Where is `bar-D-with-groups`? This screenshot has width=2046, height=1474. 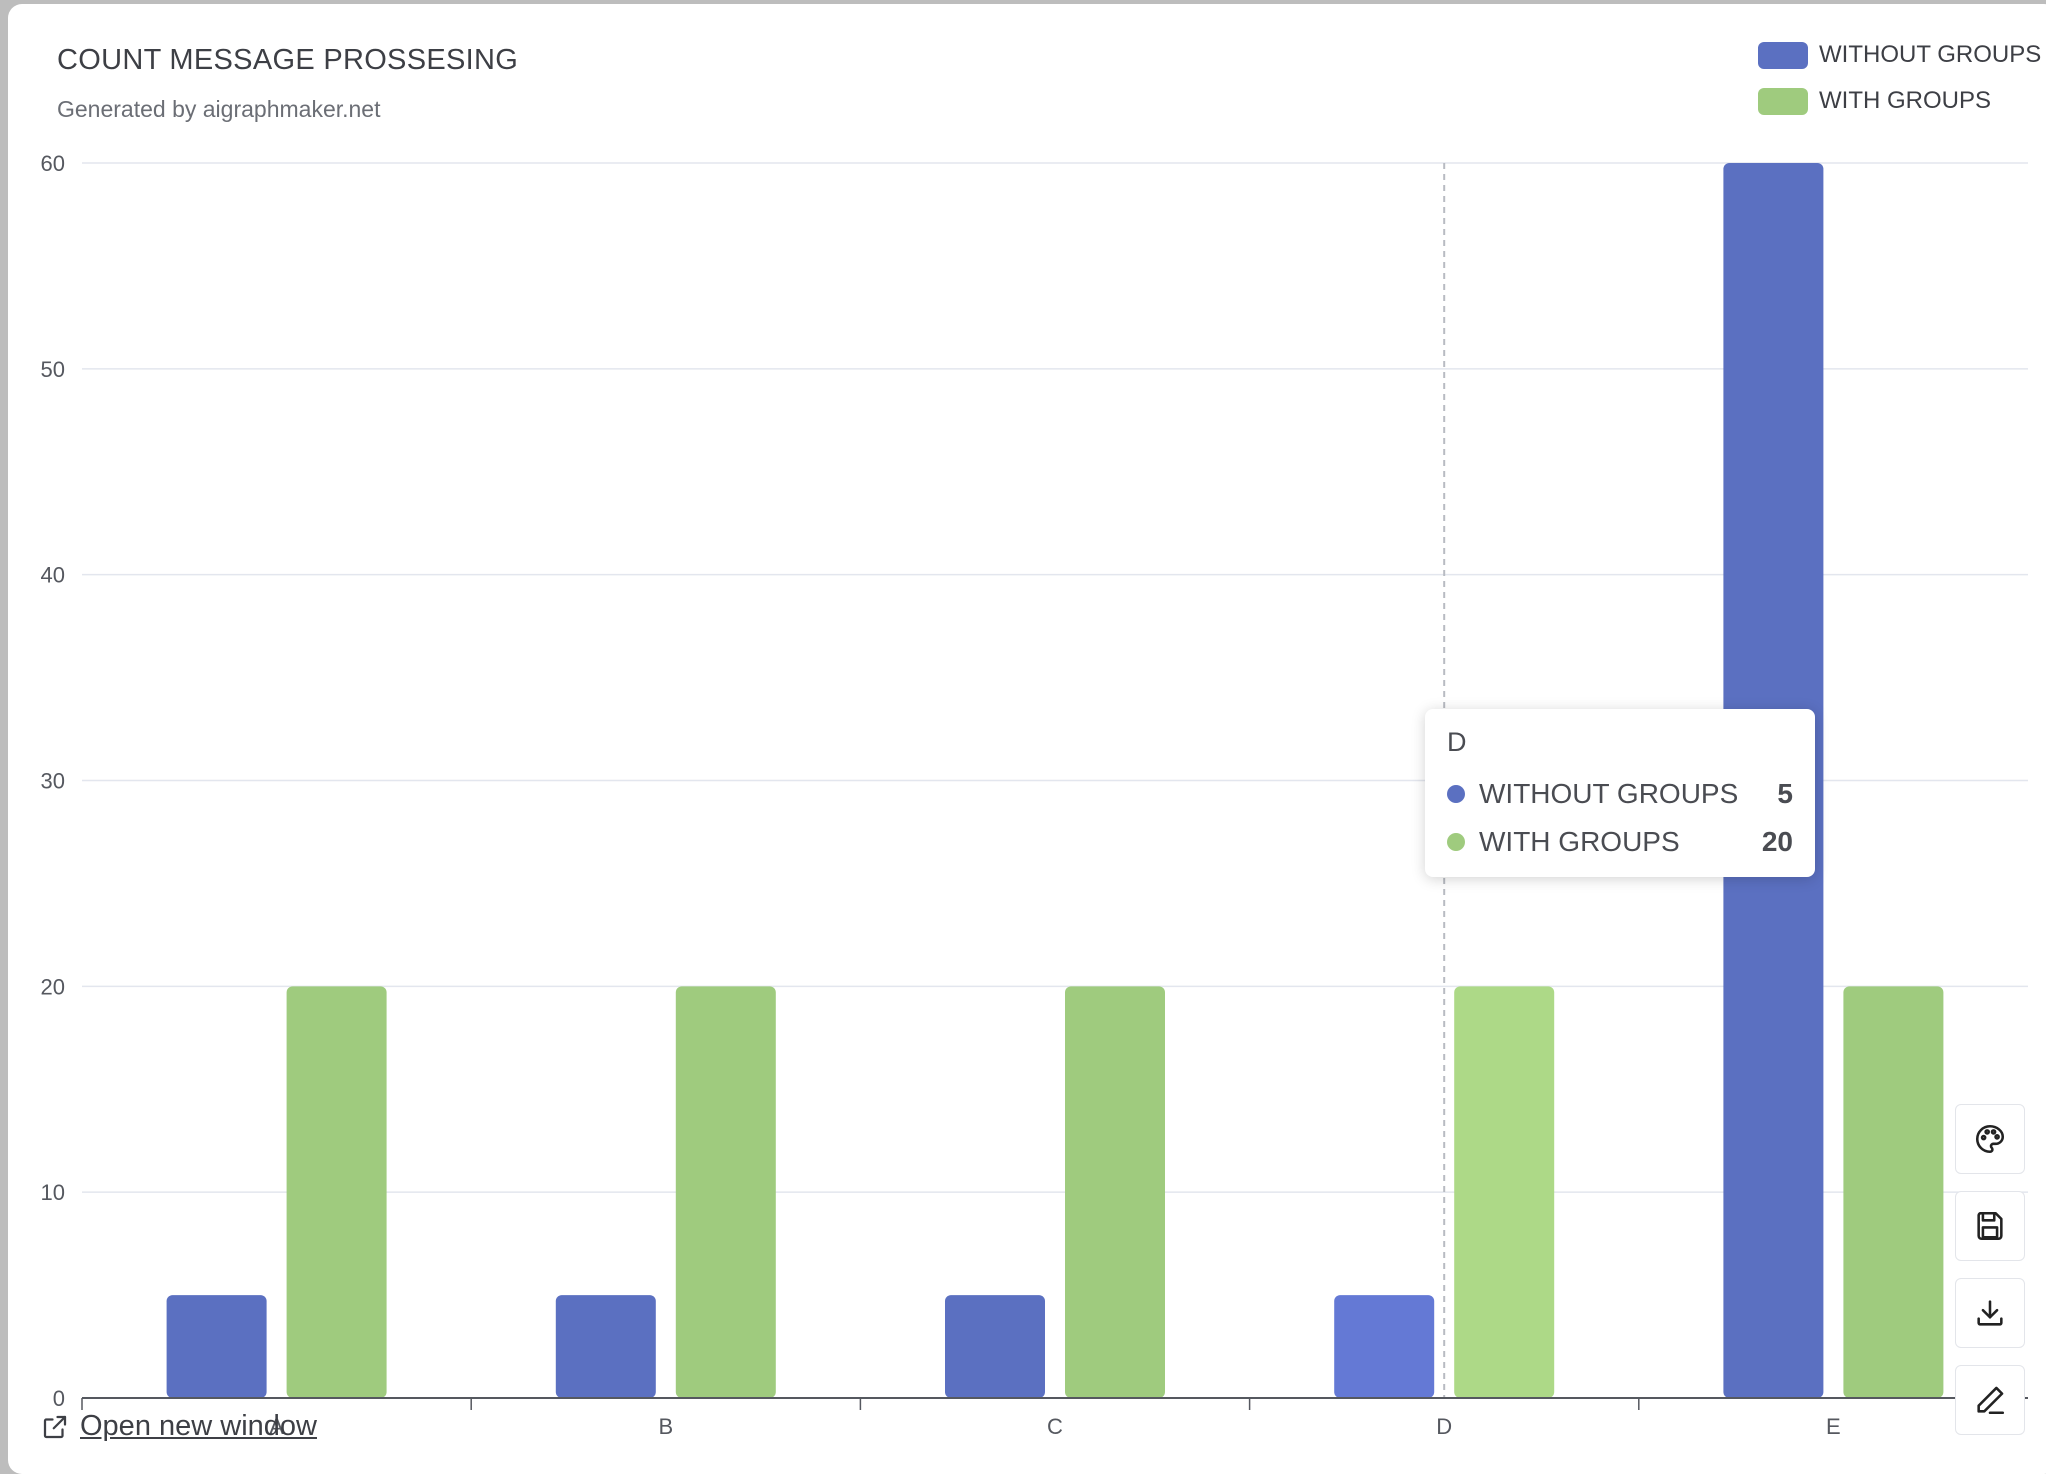
bar-D-with-groups is located at coordinates (1504, 1192).